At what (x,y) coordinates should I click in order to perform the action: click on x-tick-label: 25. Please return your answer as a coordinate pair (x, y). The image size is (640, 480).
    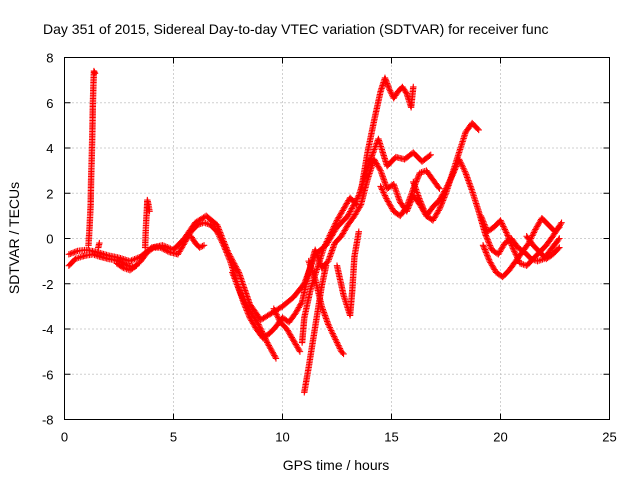
    Looking at the image, I should click on (609, 437).